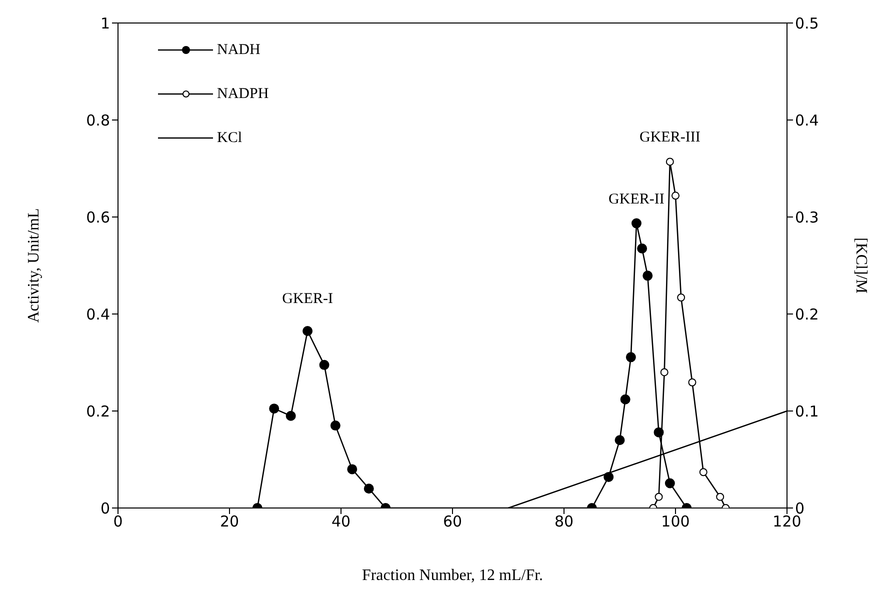  I want to click on annotation: GKER-III, so click(670, 138).